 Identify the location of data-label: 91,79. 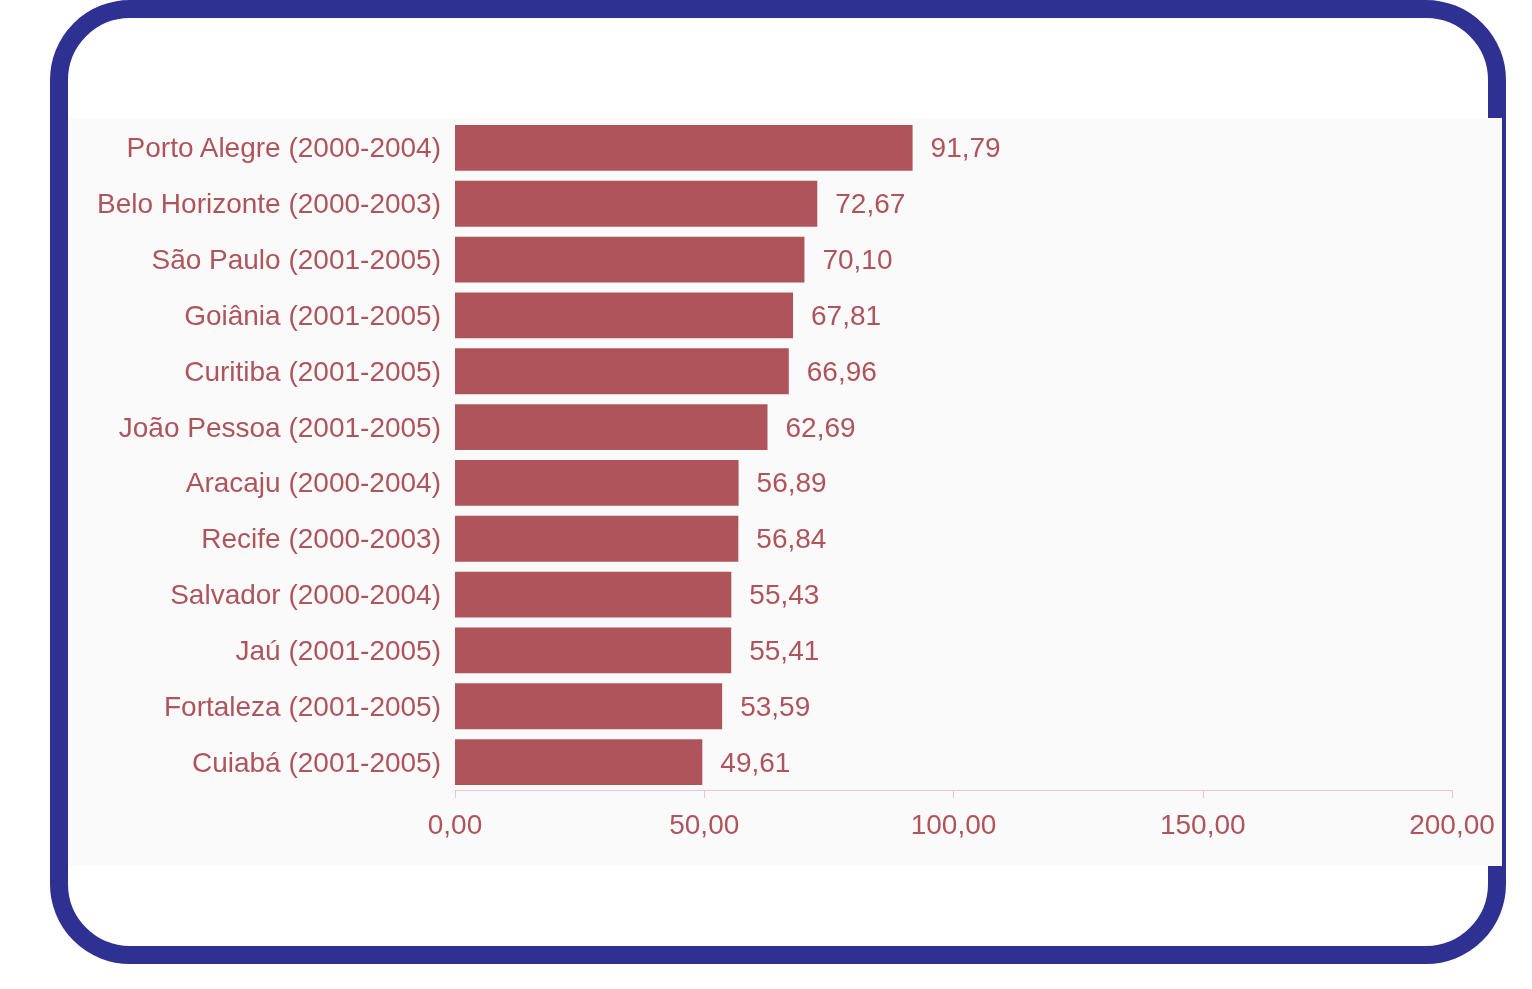
(965, 148).